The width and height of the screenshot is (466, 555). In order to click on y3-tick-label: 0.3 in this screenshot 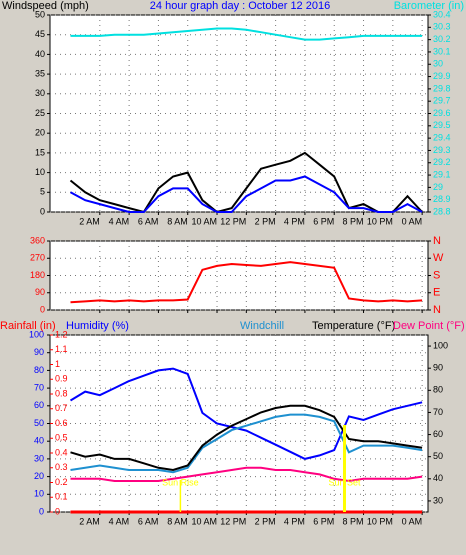, I will do `click(61, 467)`.